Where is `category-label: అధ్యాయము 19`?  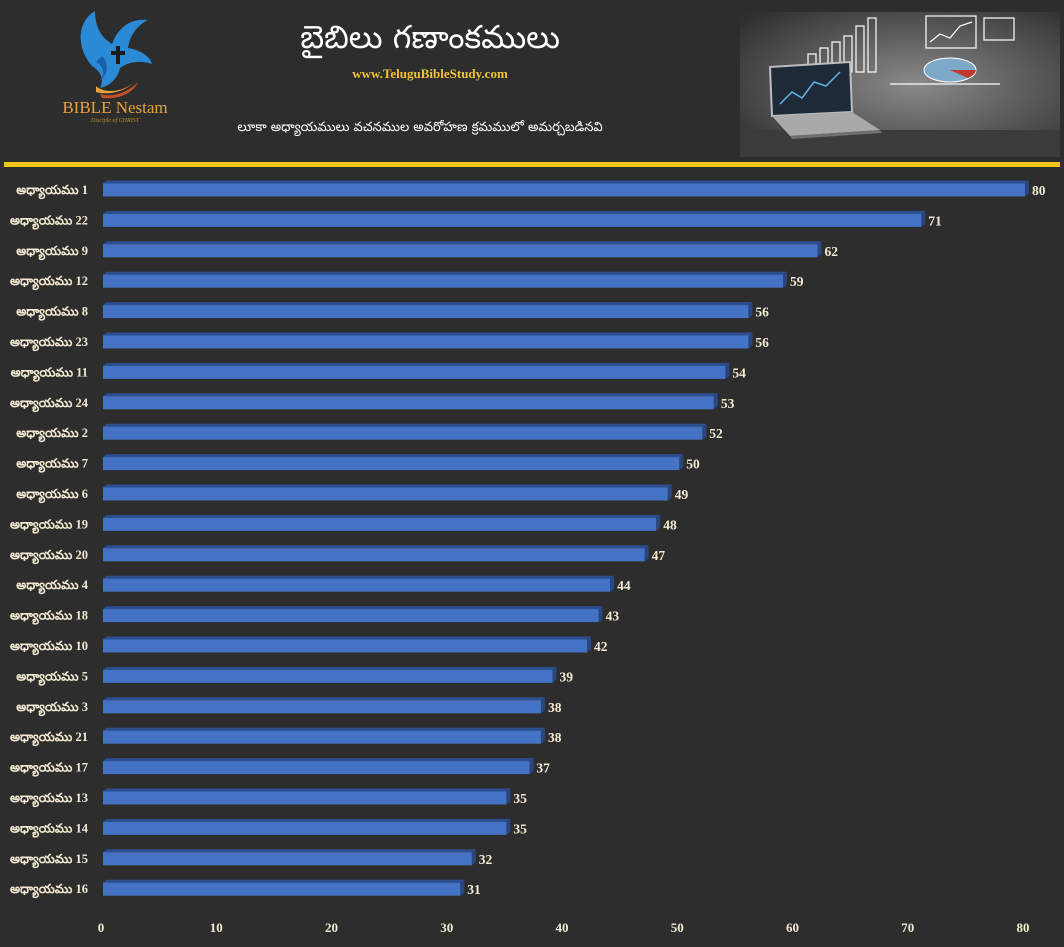 category-label: అధ్యాయము 19 is located at coordinates (49, 525).